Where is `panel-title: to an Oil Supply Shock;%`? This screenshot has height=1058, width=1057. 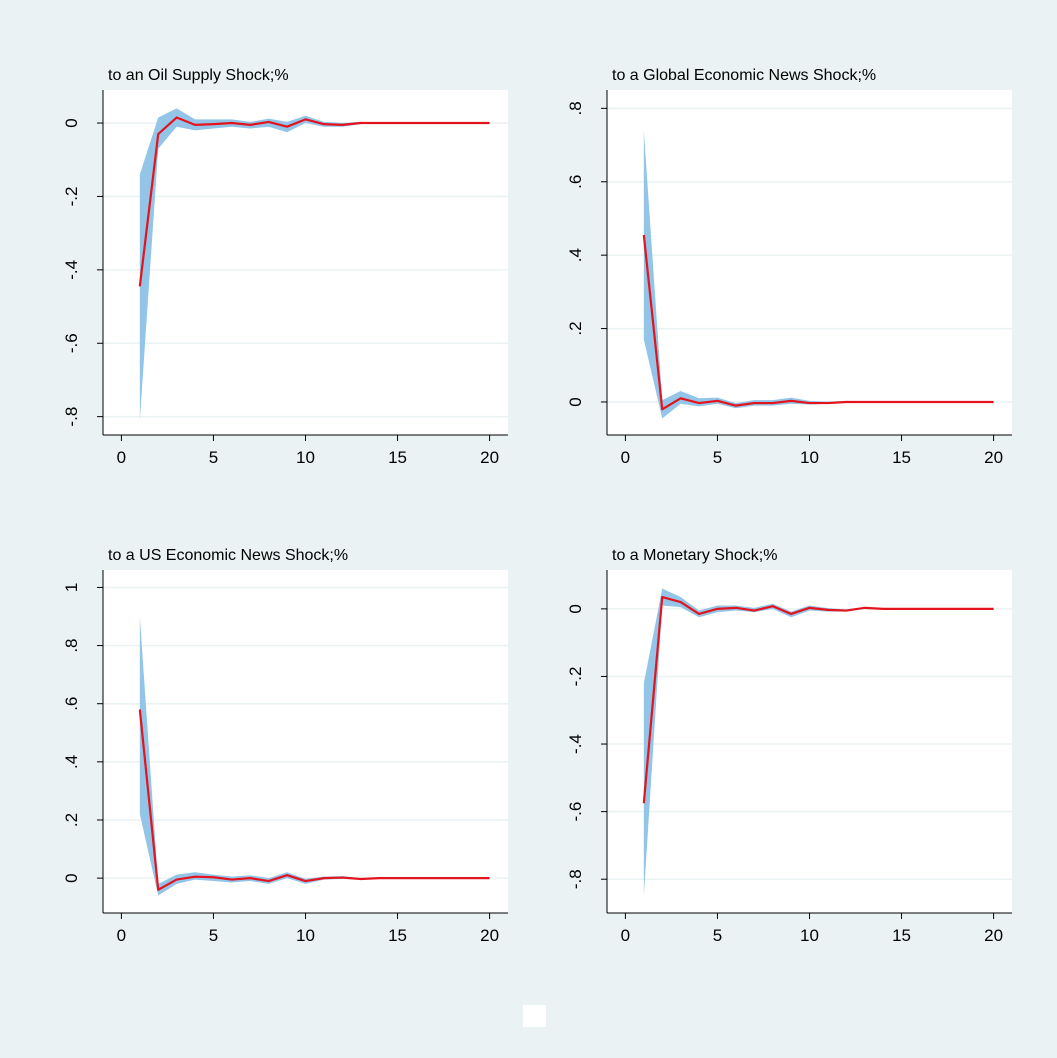
panel-title: to an Oil Supply Shock;% is located at coordinates (198, 75).